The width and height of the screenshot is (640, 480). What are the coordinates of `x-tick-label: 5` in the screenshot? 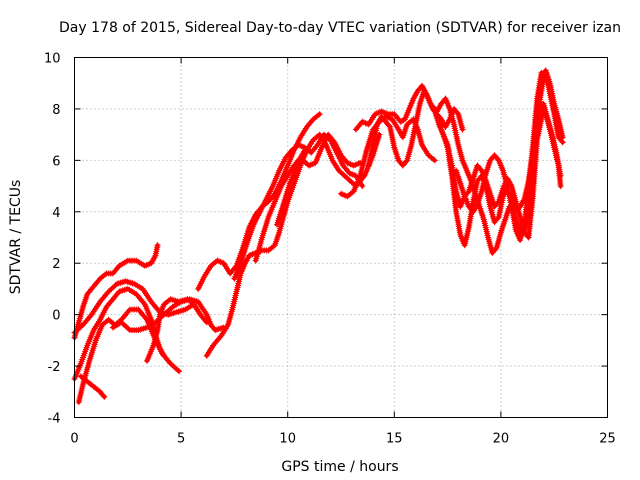 It's located at (181, 439).